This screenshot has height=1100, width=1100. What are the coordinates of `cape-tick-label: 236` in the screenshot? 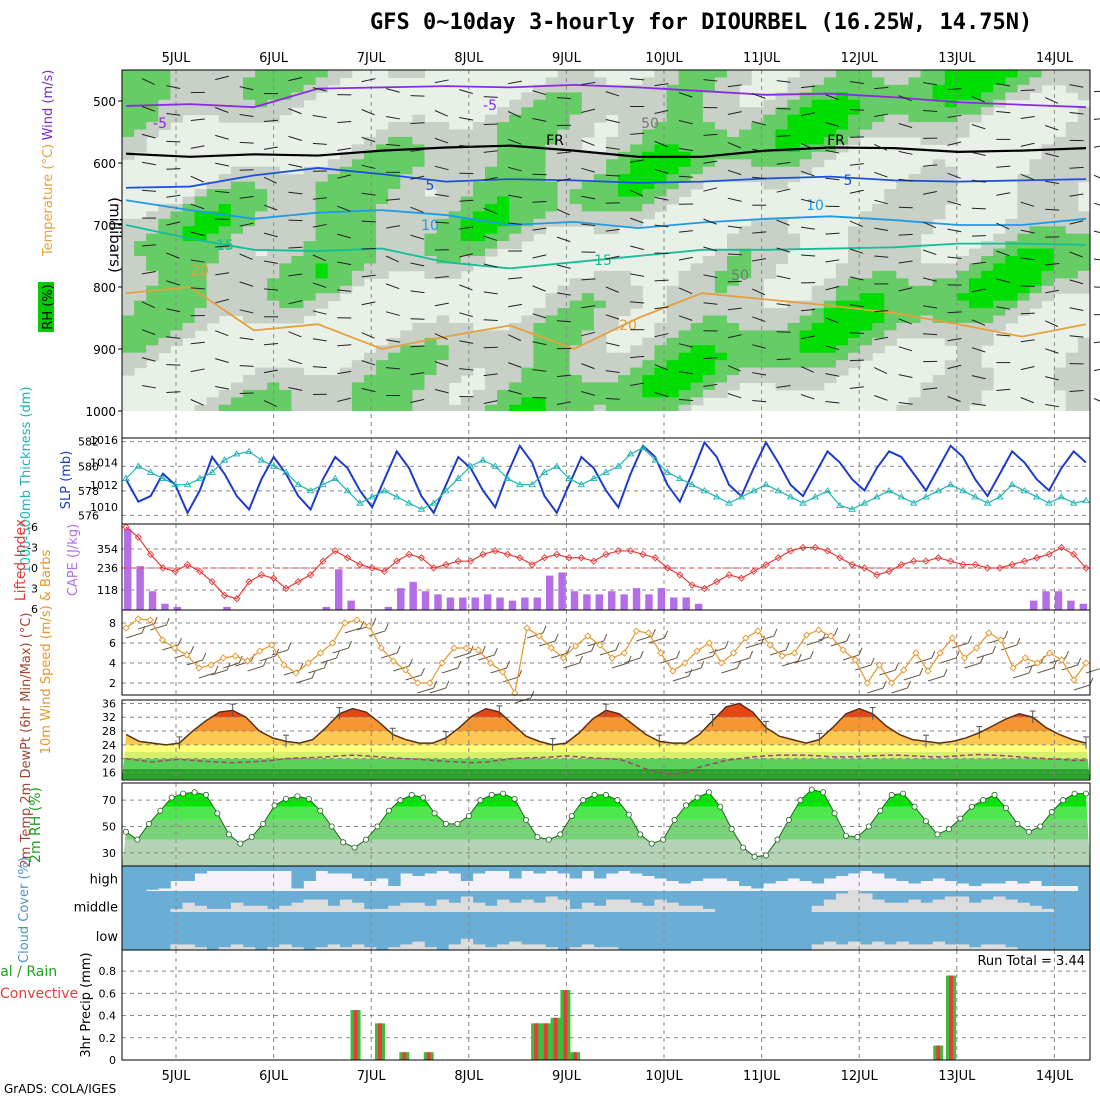 It's located at (107, 568).